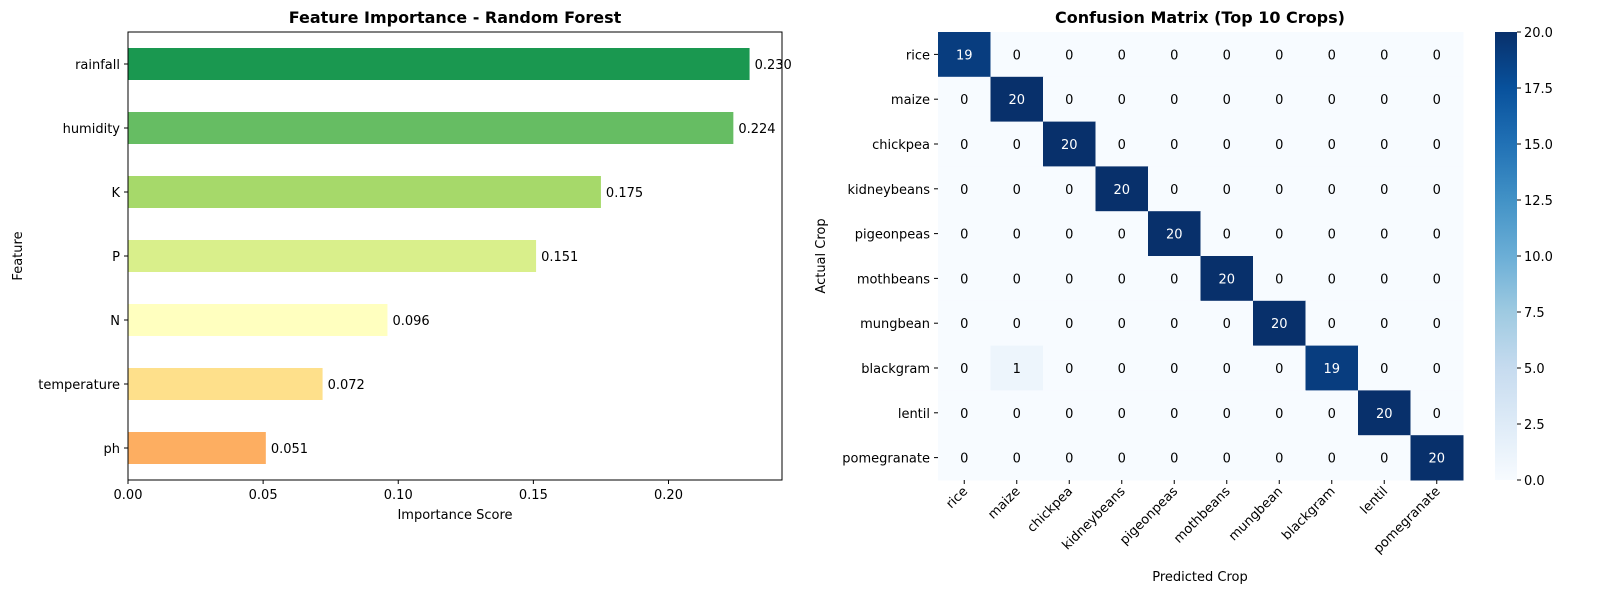 The height and width of the screenshot is (605, 1600). Describe the element at coordinates (258, 320) in the screenshot. I see `bar-N` at that location.